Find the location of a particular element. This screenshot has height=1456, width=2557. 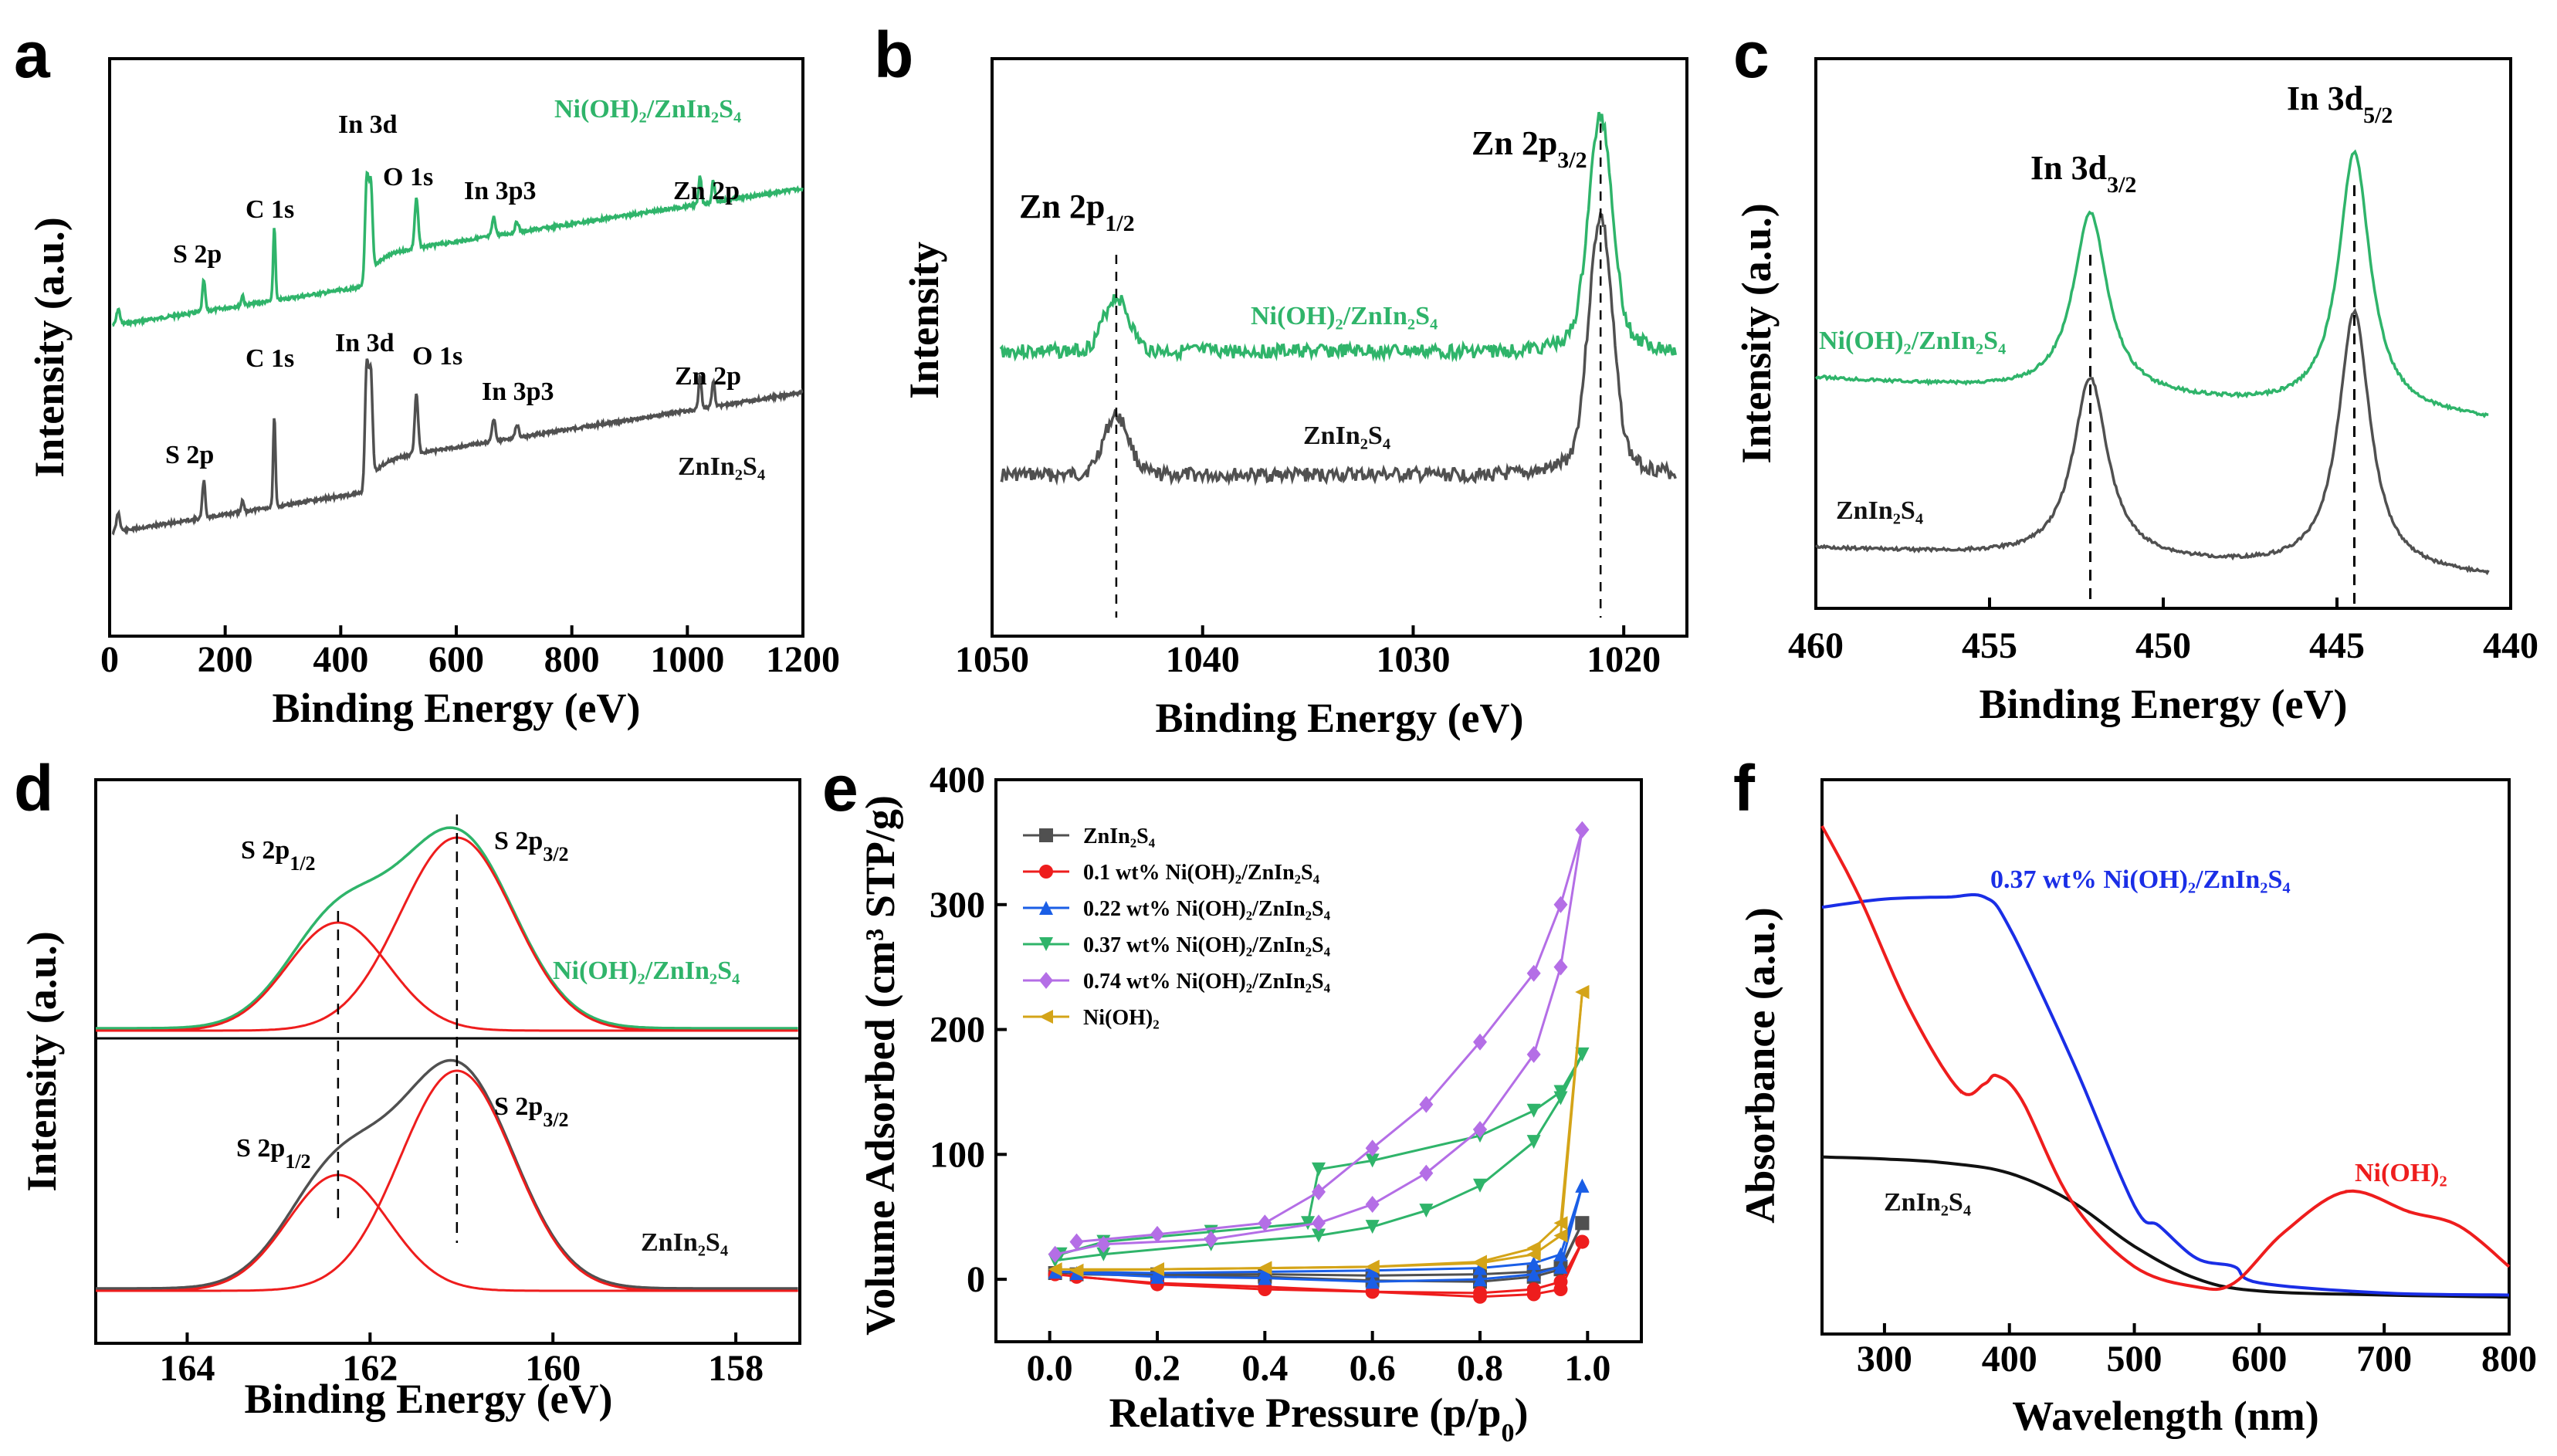

panel-d-top-peak2-label: S 2p3/2 is located at coordinates (531, 846).